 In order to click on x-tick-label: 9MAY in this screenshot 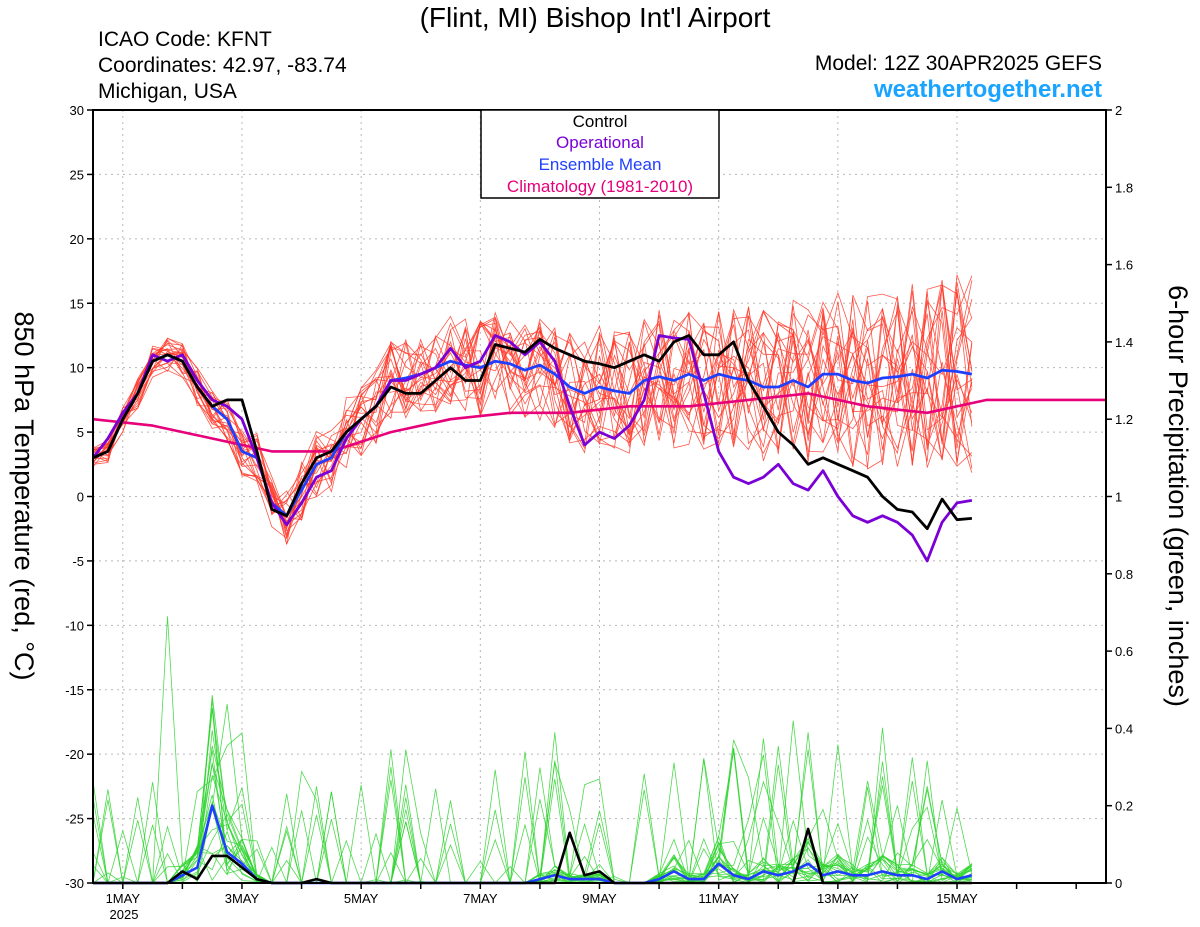, I will do `click(599, 898)`.